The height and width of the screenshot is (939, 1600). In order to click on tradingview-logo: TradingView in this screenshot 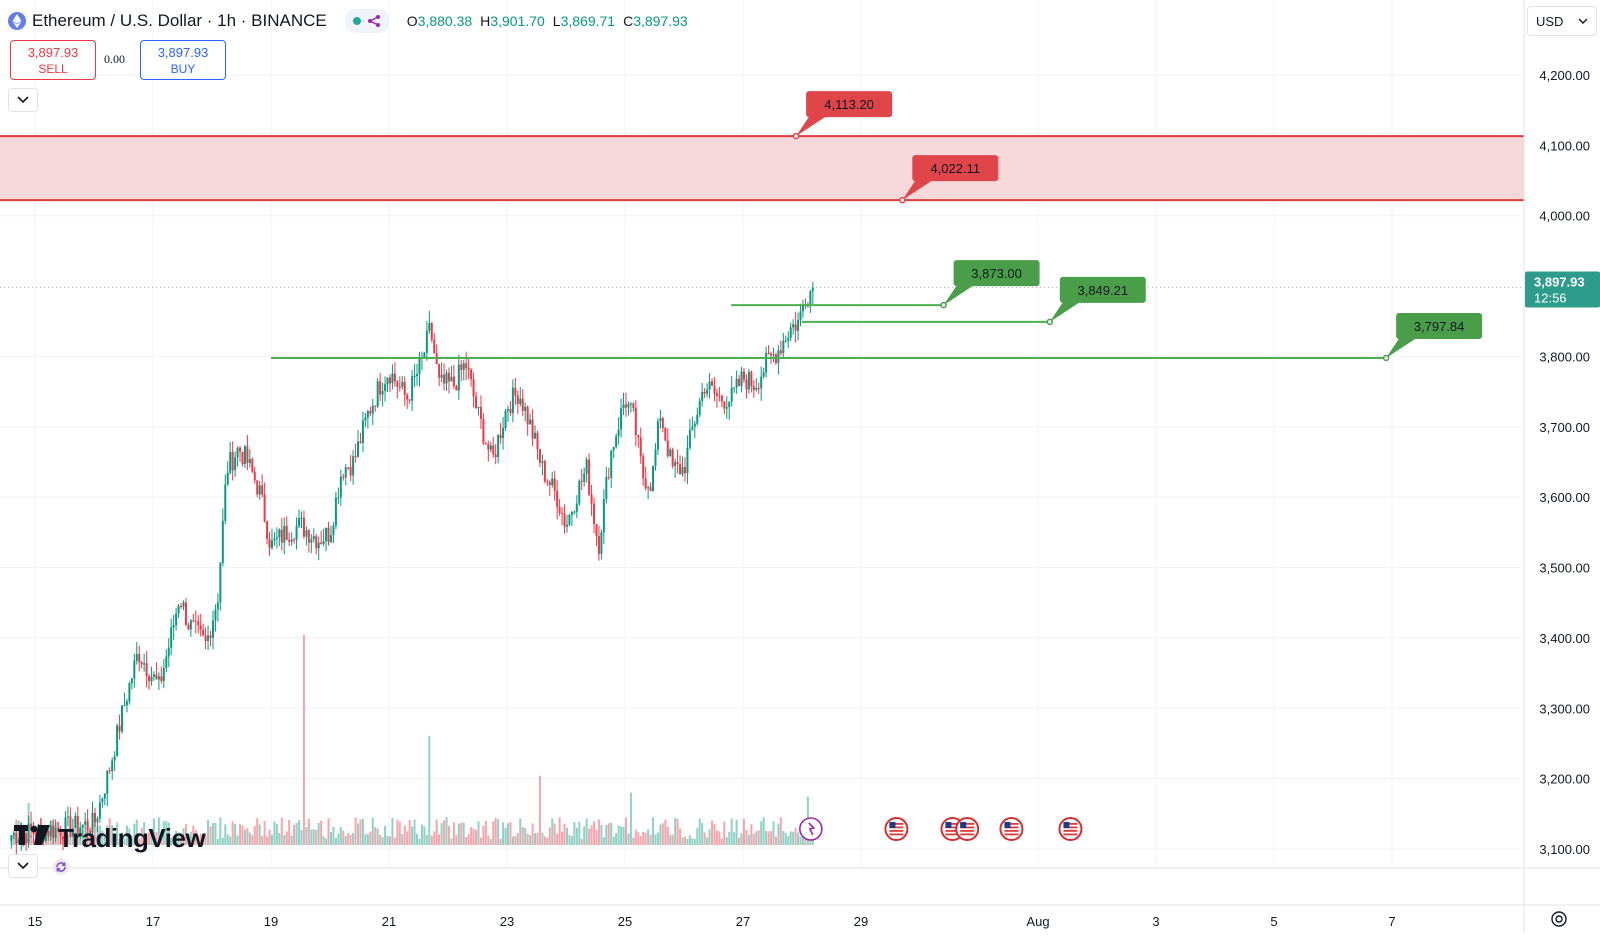, I will do `click(110, 838)`.